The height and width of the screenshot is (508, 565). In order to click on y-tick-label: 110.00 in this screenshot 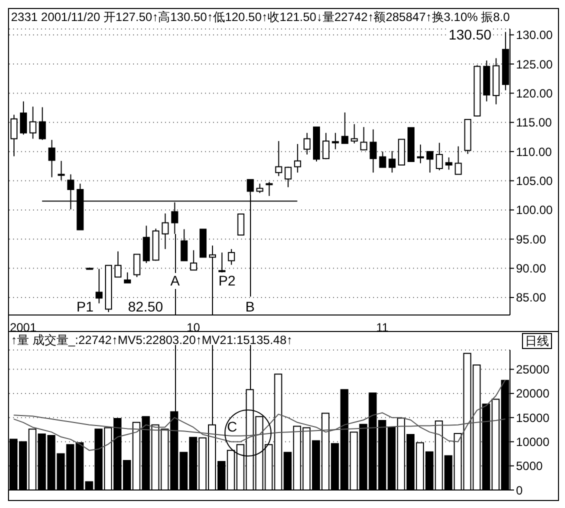, I will do `click(534, 151)`.